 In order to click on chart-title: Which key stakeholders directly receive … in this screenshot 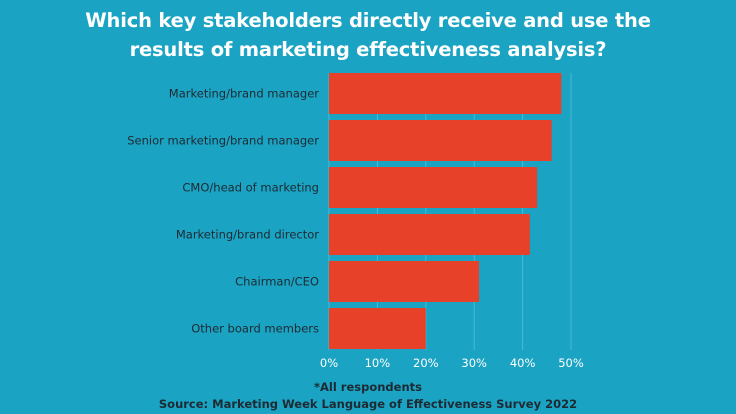, I will do `click(368, 35)`.